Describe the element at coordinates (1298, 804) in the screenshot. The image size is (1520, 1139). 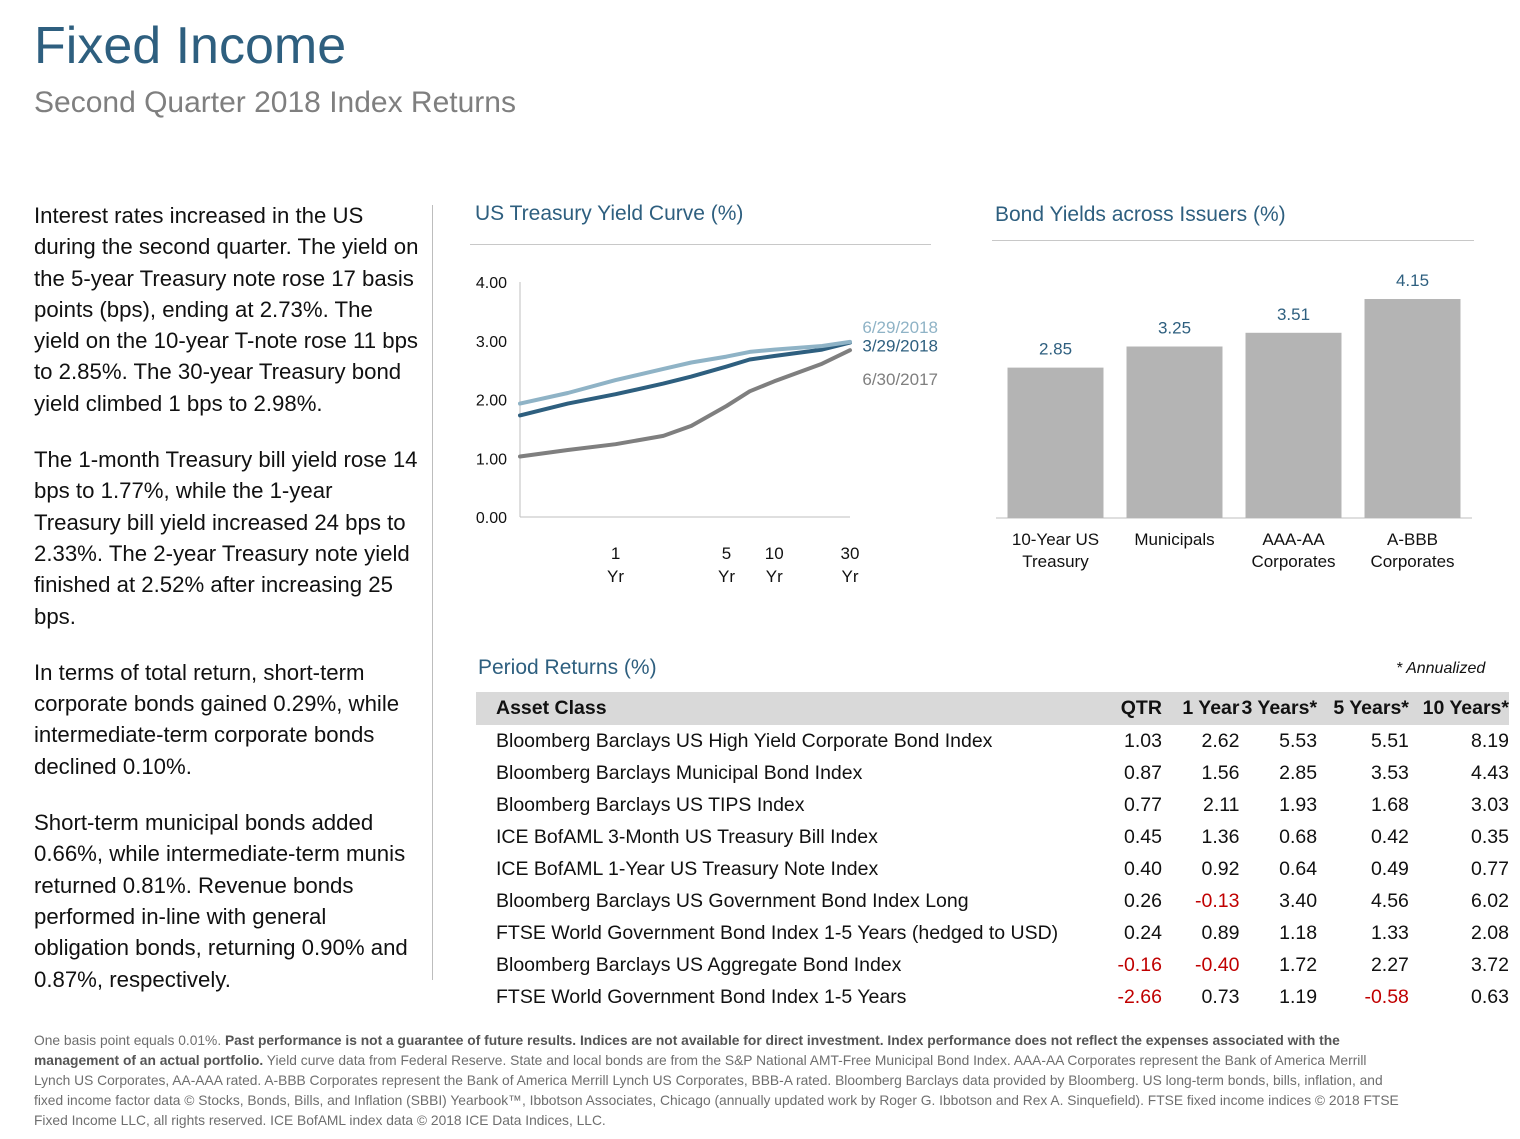
I see `return-cell: 1.93` at that location.